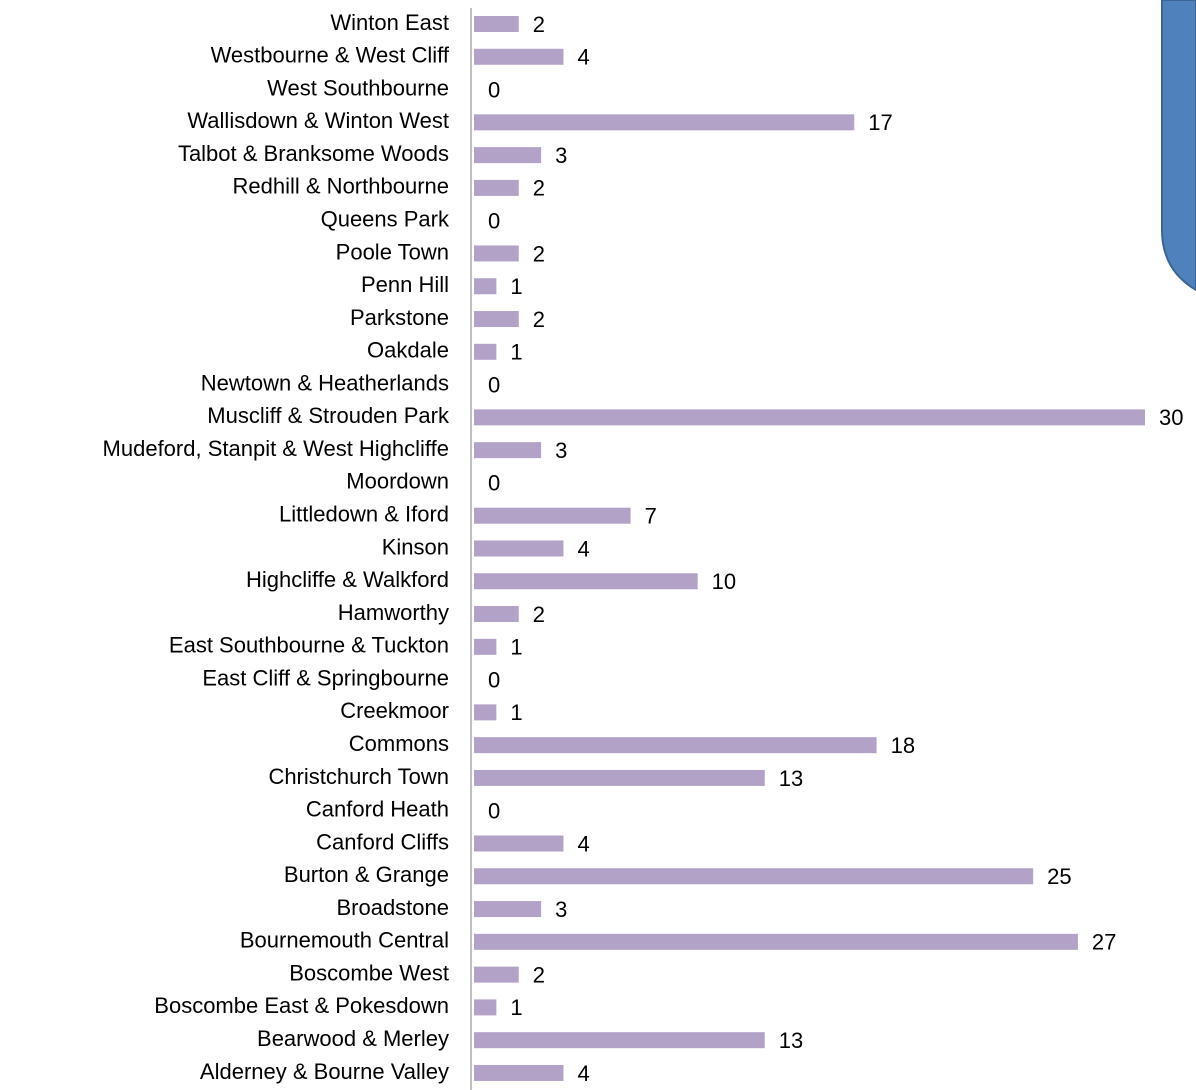 This screenshot has width=1196, height=1090. Describe the element at coordinates (392, 907) in the screenshot. I see `category-label: Broadstone` at that location.